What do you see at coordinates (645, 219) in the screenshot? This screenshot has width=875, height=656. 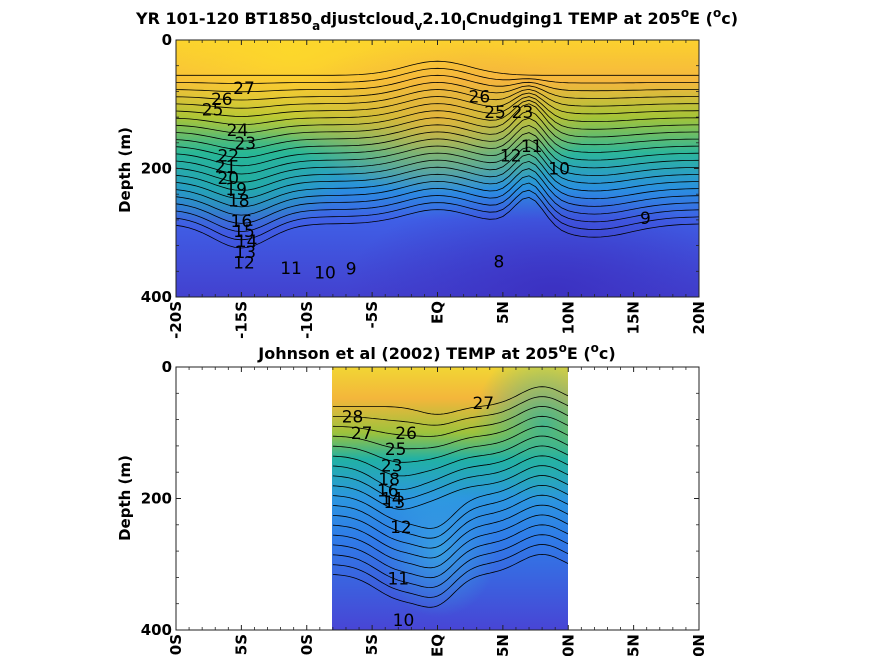 I see `contour-label: 9` at bounding box center [645, 219].